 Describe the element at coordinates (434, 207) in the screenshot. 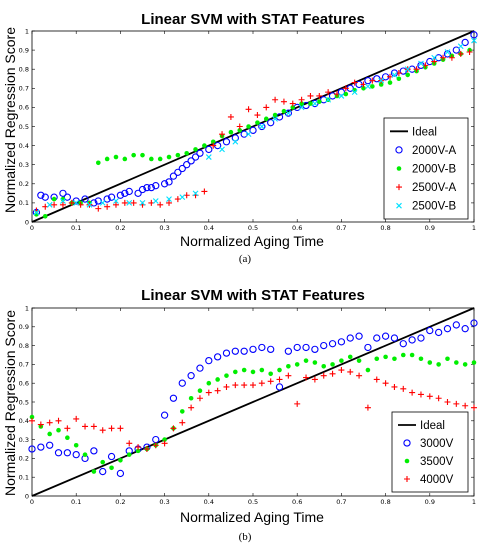

I see `legend-item: 2500V-B` at that location.